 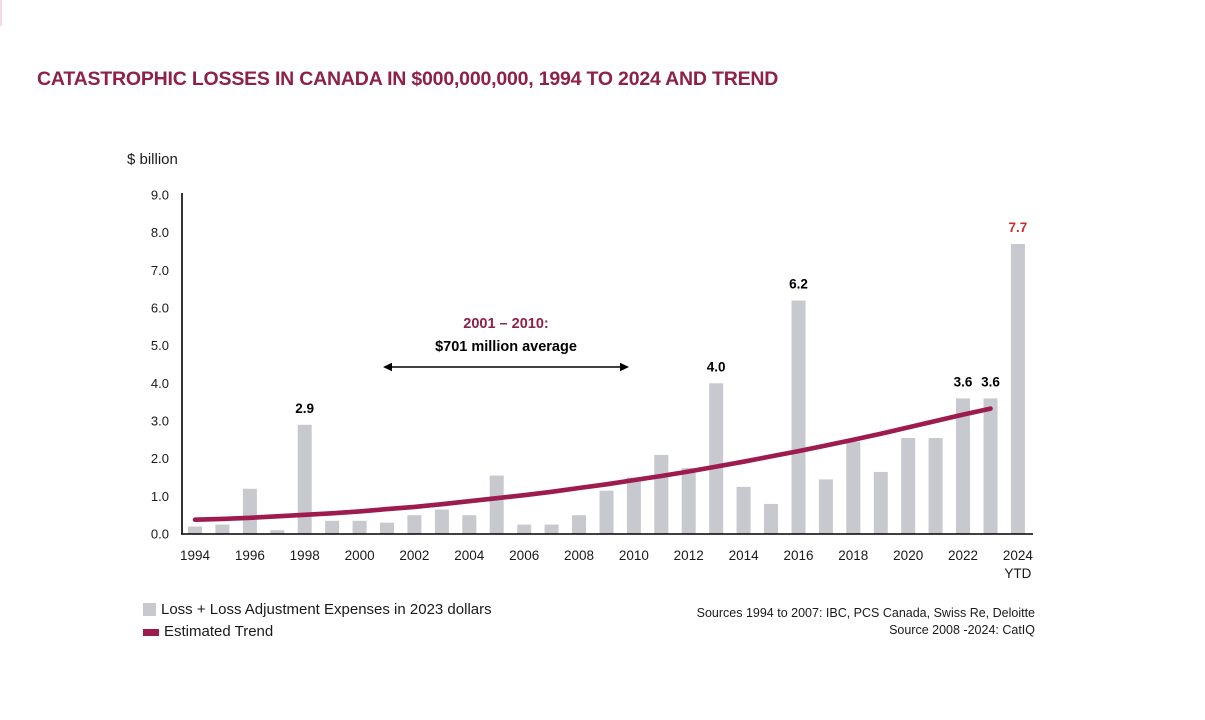 What do you see at coordinates (414, 555) in the screenshot?
I see `x-tick-label-2002: 2002` at bounding box center [414, 555].